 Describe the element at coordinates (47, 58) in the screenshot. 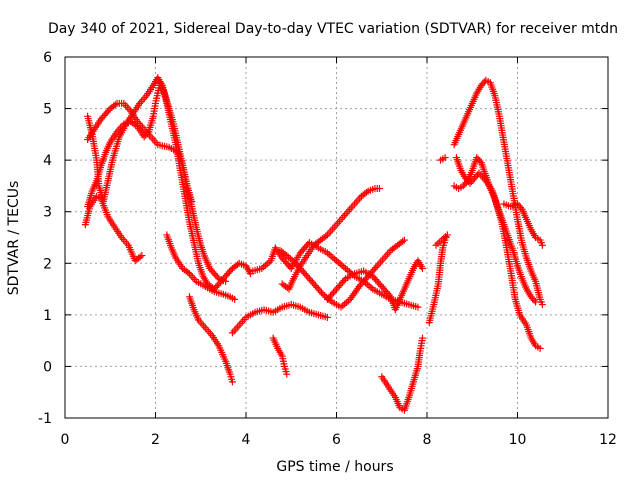

I see `y-tick-label: 6` at that location.